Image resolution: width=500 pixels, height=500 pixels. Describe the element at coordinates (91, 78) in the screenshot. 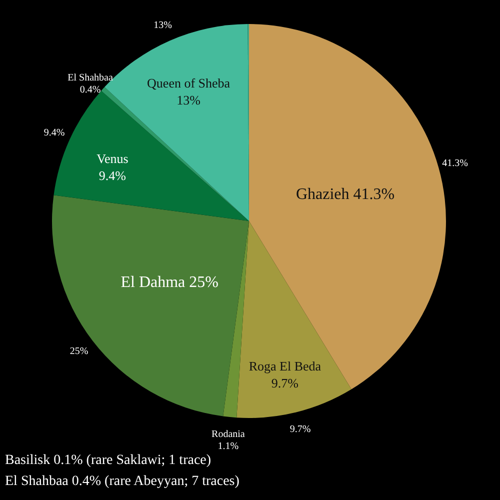

I see `slice-label: El Shahbaa` at that location.